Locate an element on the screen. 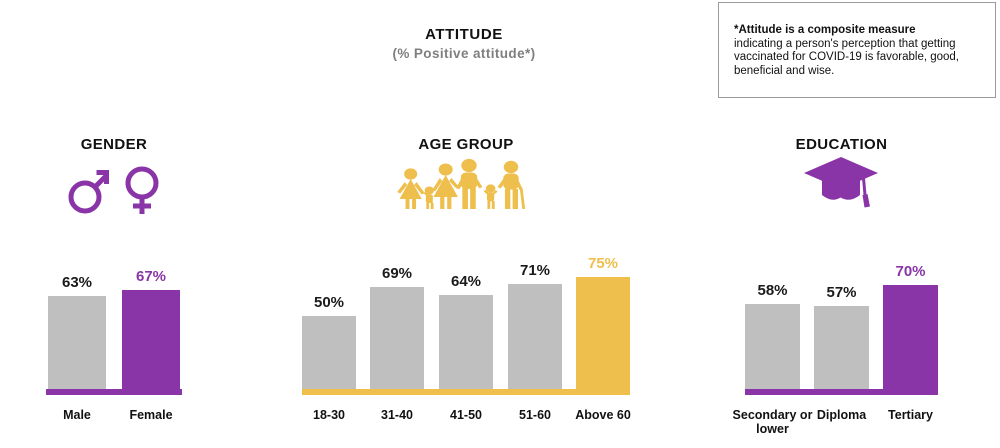 This screenshot has height=448, width=1000. education-section-header: EDUCATION is located at coordinates (841, 144).